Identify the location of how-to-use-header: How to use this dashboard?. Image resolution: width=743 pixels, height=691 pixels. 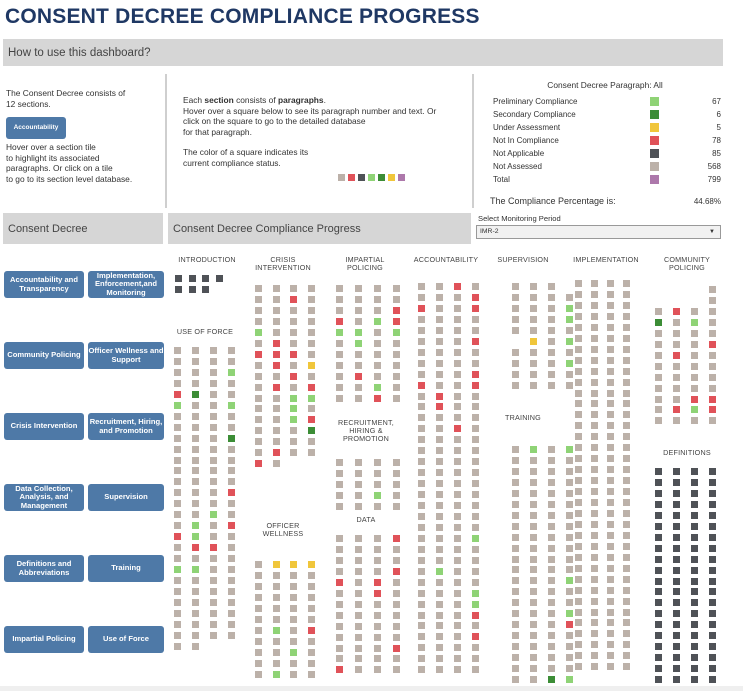
(363, 52).